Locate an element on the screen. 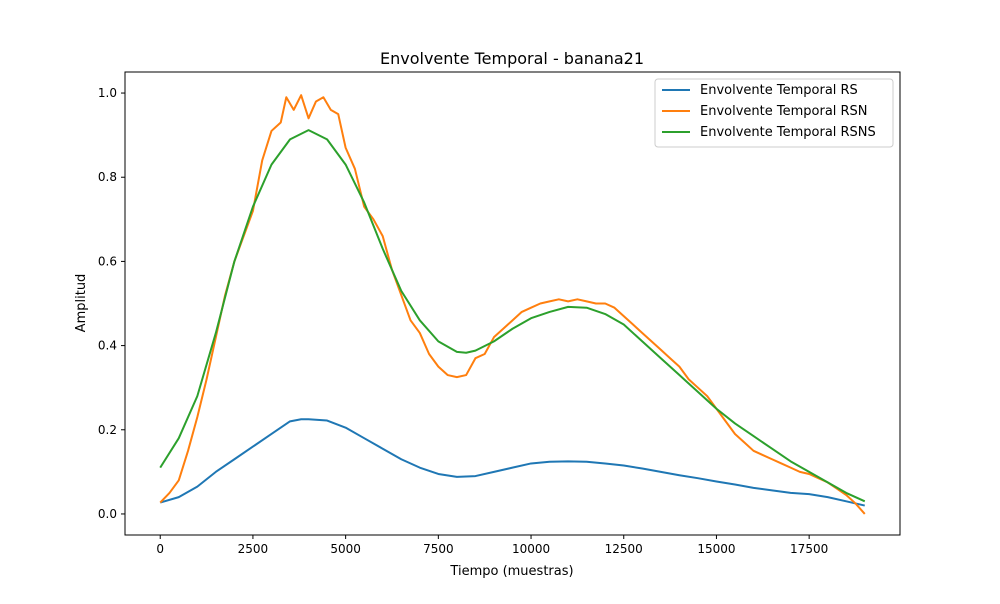  y-axis-label: Amplitud is located at coordinates (81, 303).